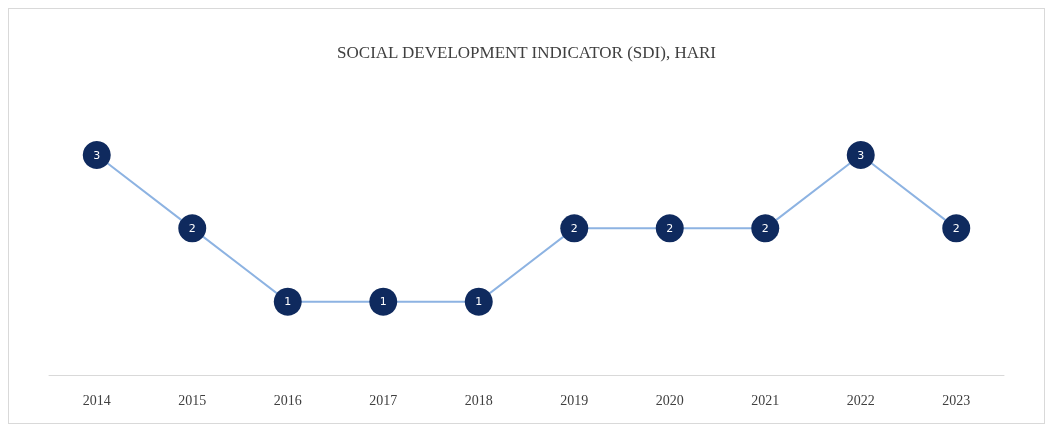  I want to click on x-tick-label: 2023, so click(956, 400).